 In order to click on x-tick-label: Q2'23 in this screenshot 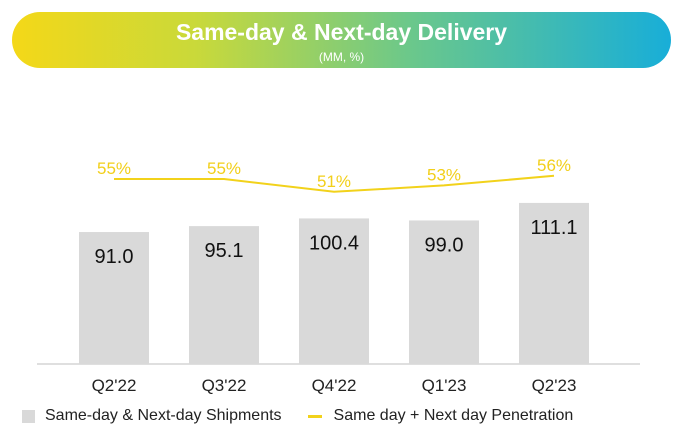, I will do `click(554, 385)`.